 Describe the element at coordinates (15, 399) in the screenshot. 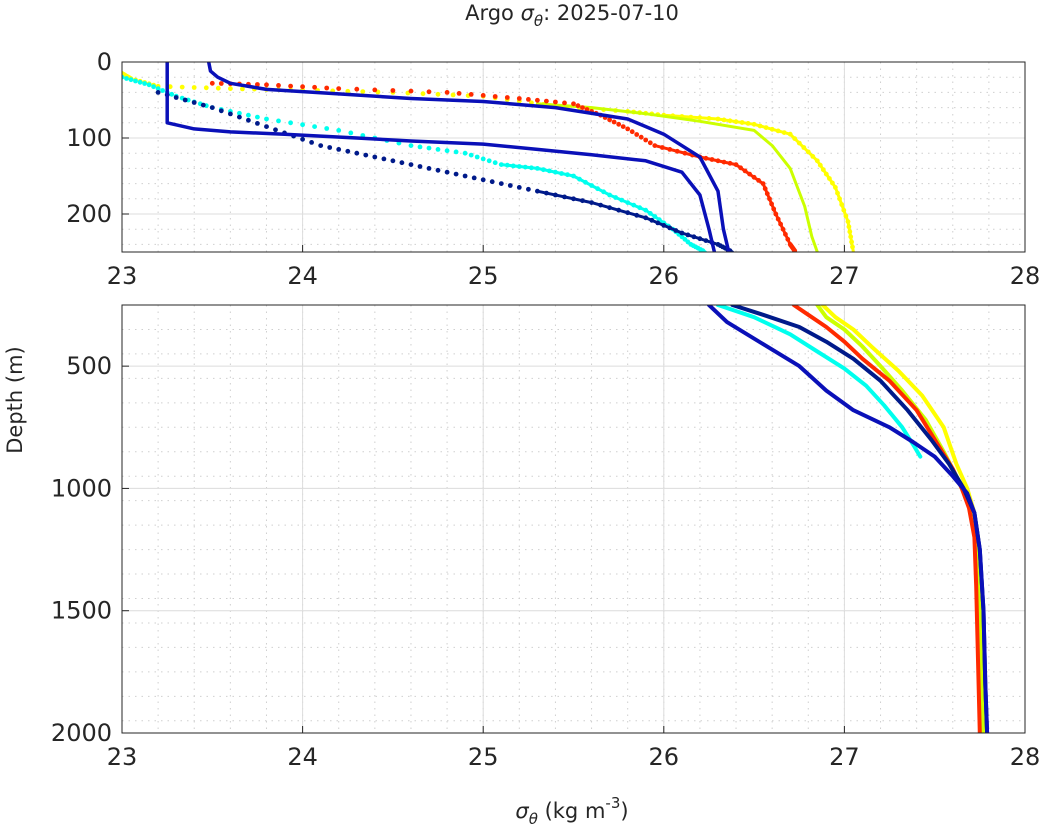

I see `y-axis-label: Depth (m)` at that location.